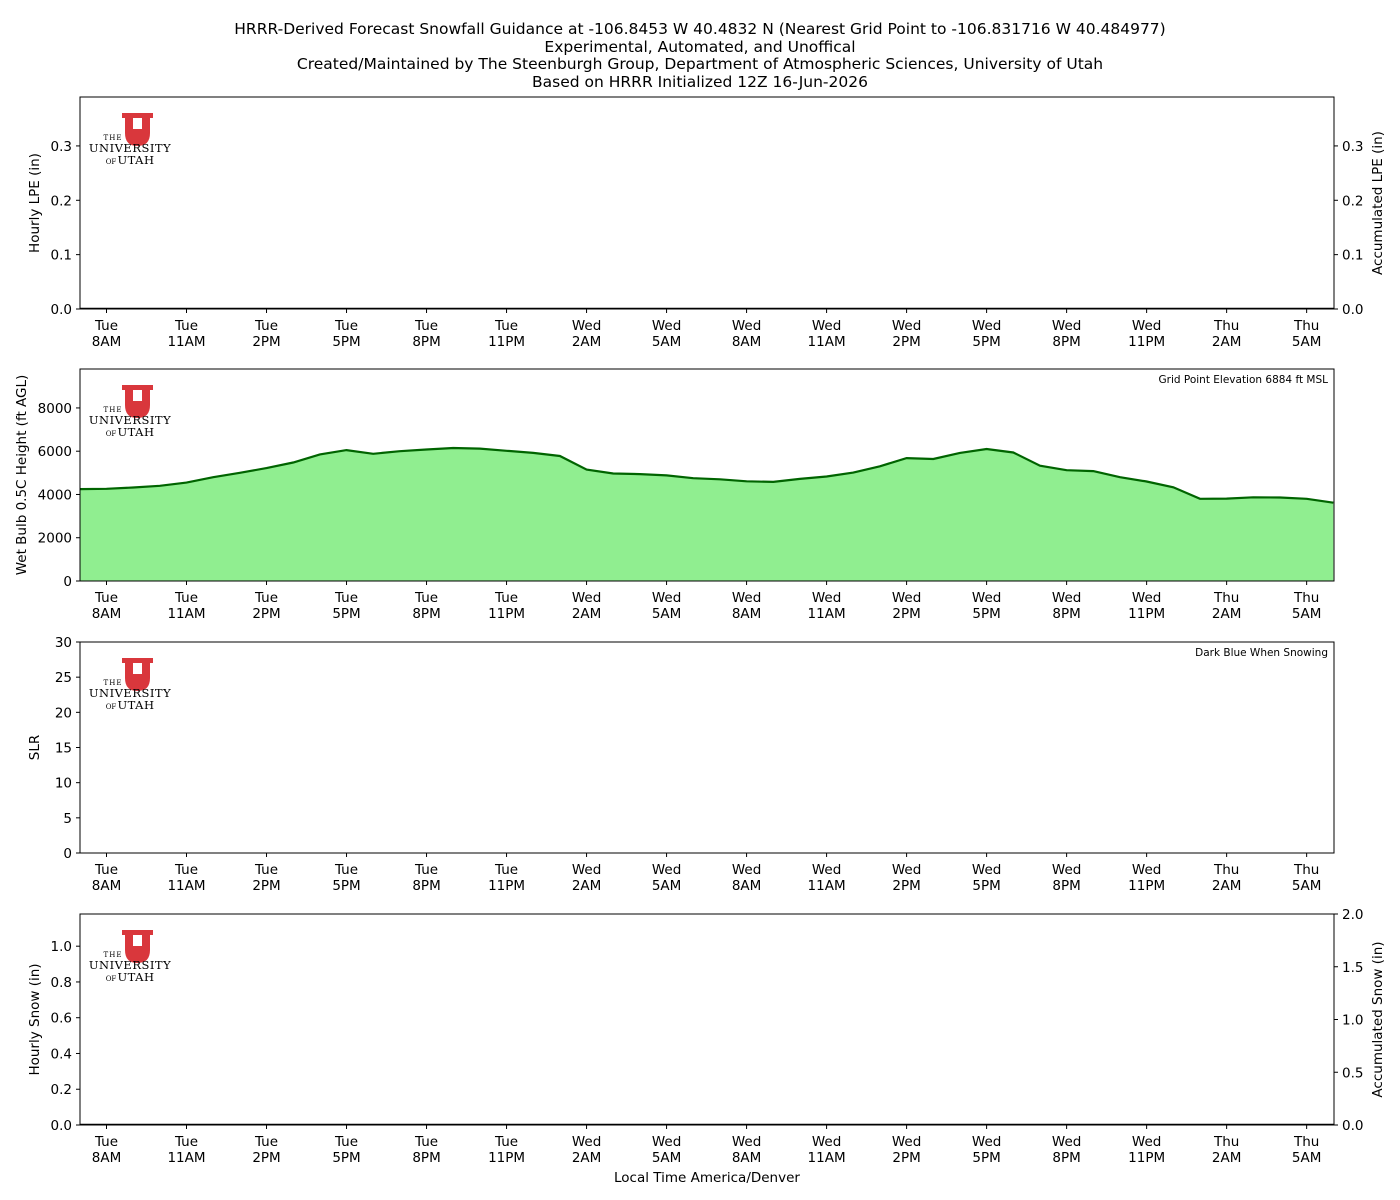 This screenshot has width=1400, height=1200. Describe the element at coordinates (22, 475) in the screenshot. I see `y-axis-label: Wet Bulb 0.5C Height (ft AGL)` at that location.